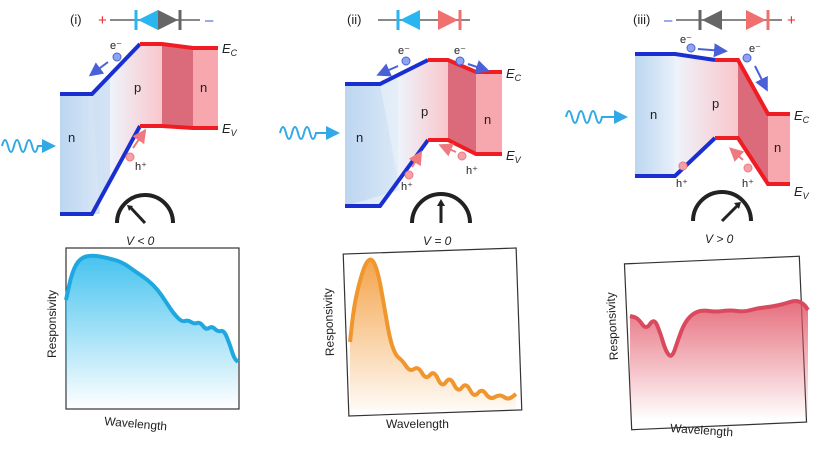 This screenshot has width=826, height=455. I want to click on panel-label: (iii), so click(641, 19).